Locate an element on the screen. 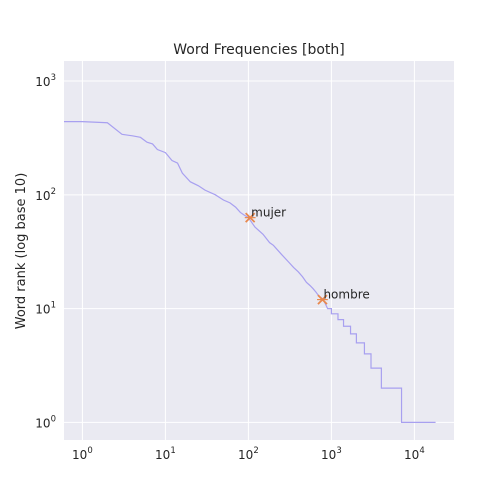 Image resolution: width=504 pixels, height=504 pixels. y-tick-labels: 10⁰ 10¹ 10² 10³ is located at coordinates (45, 251).